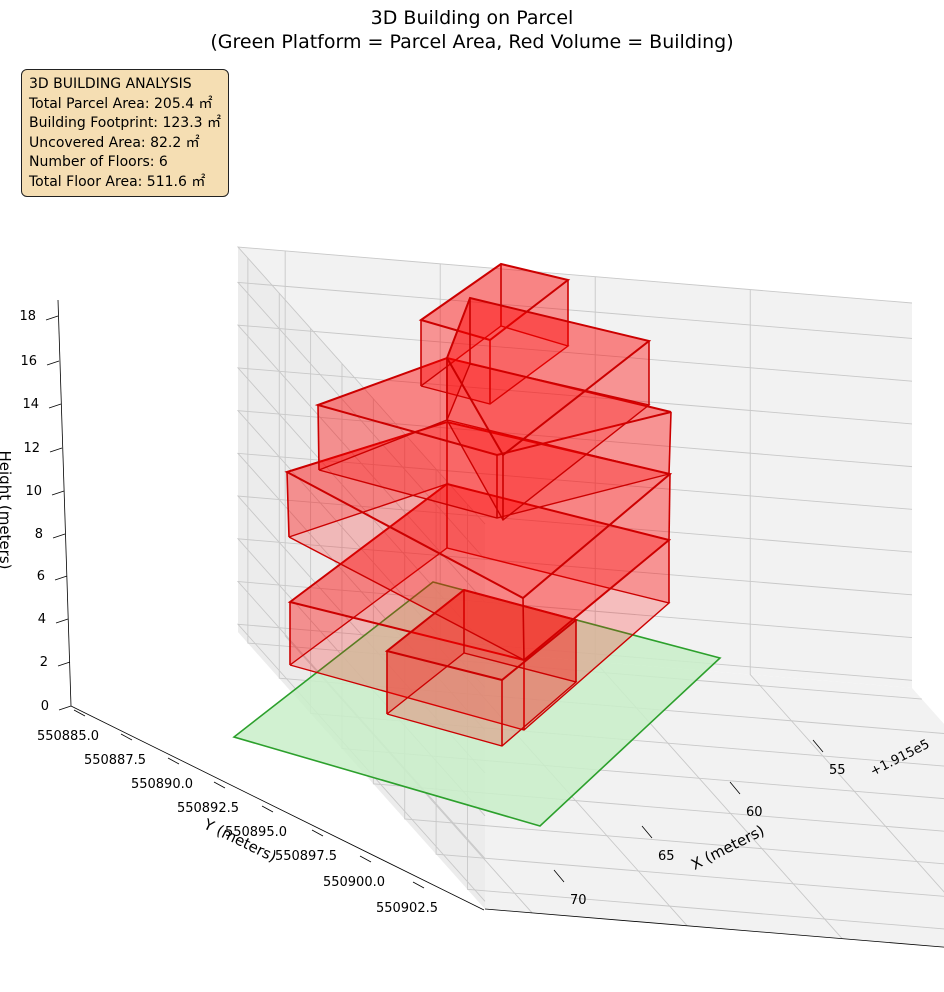 The image size is (944, 992). What do you see at coordinates (114, 142) in the screenshot?
I see `analysis-line-uncovered: Uncovered Area: 82.2 ㎡` at bounding box center [114, 142].